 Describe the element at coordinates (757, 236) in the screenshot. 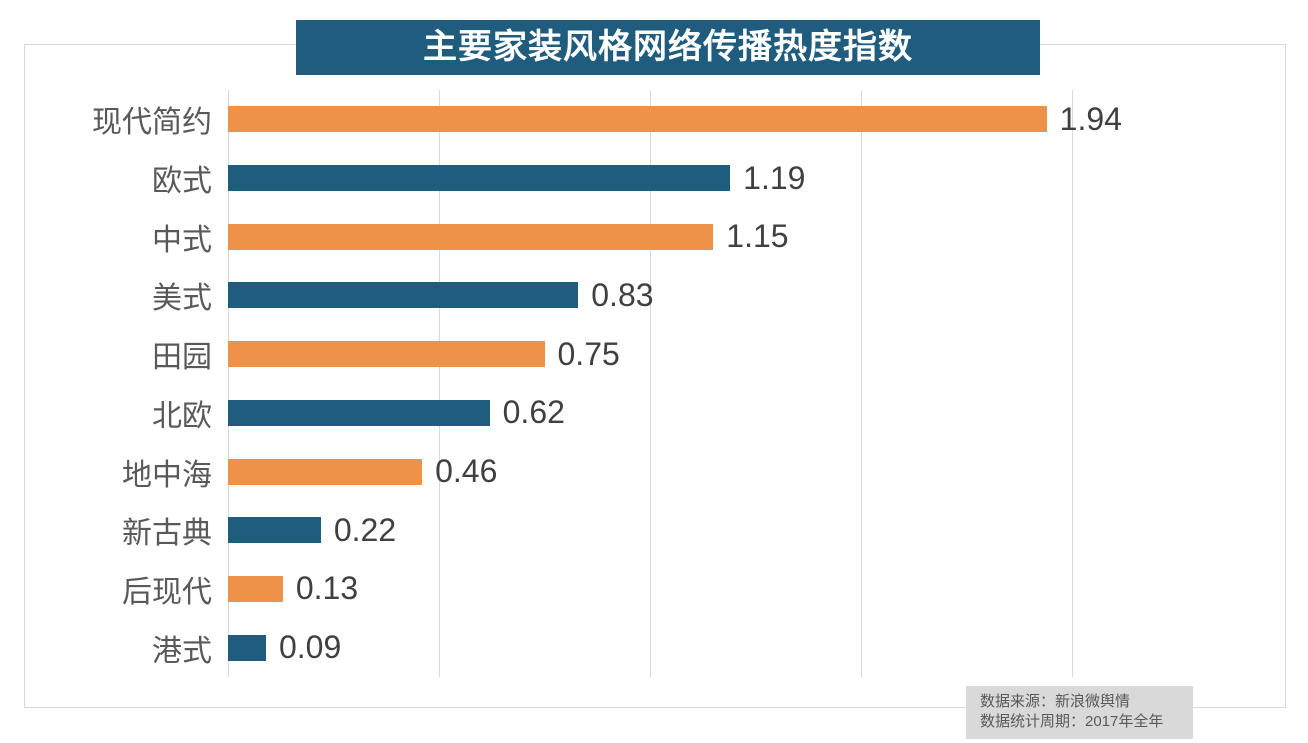

I see `value-label: 1.15` at that location.